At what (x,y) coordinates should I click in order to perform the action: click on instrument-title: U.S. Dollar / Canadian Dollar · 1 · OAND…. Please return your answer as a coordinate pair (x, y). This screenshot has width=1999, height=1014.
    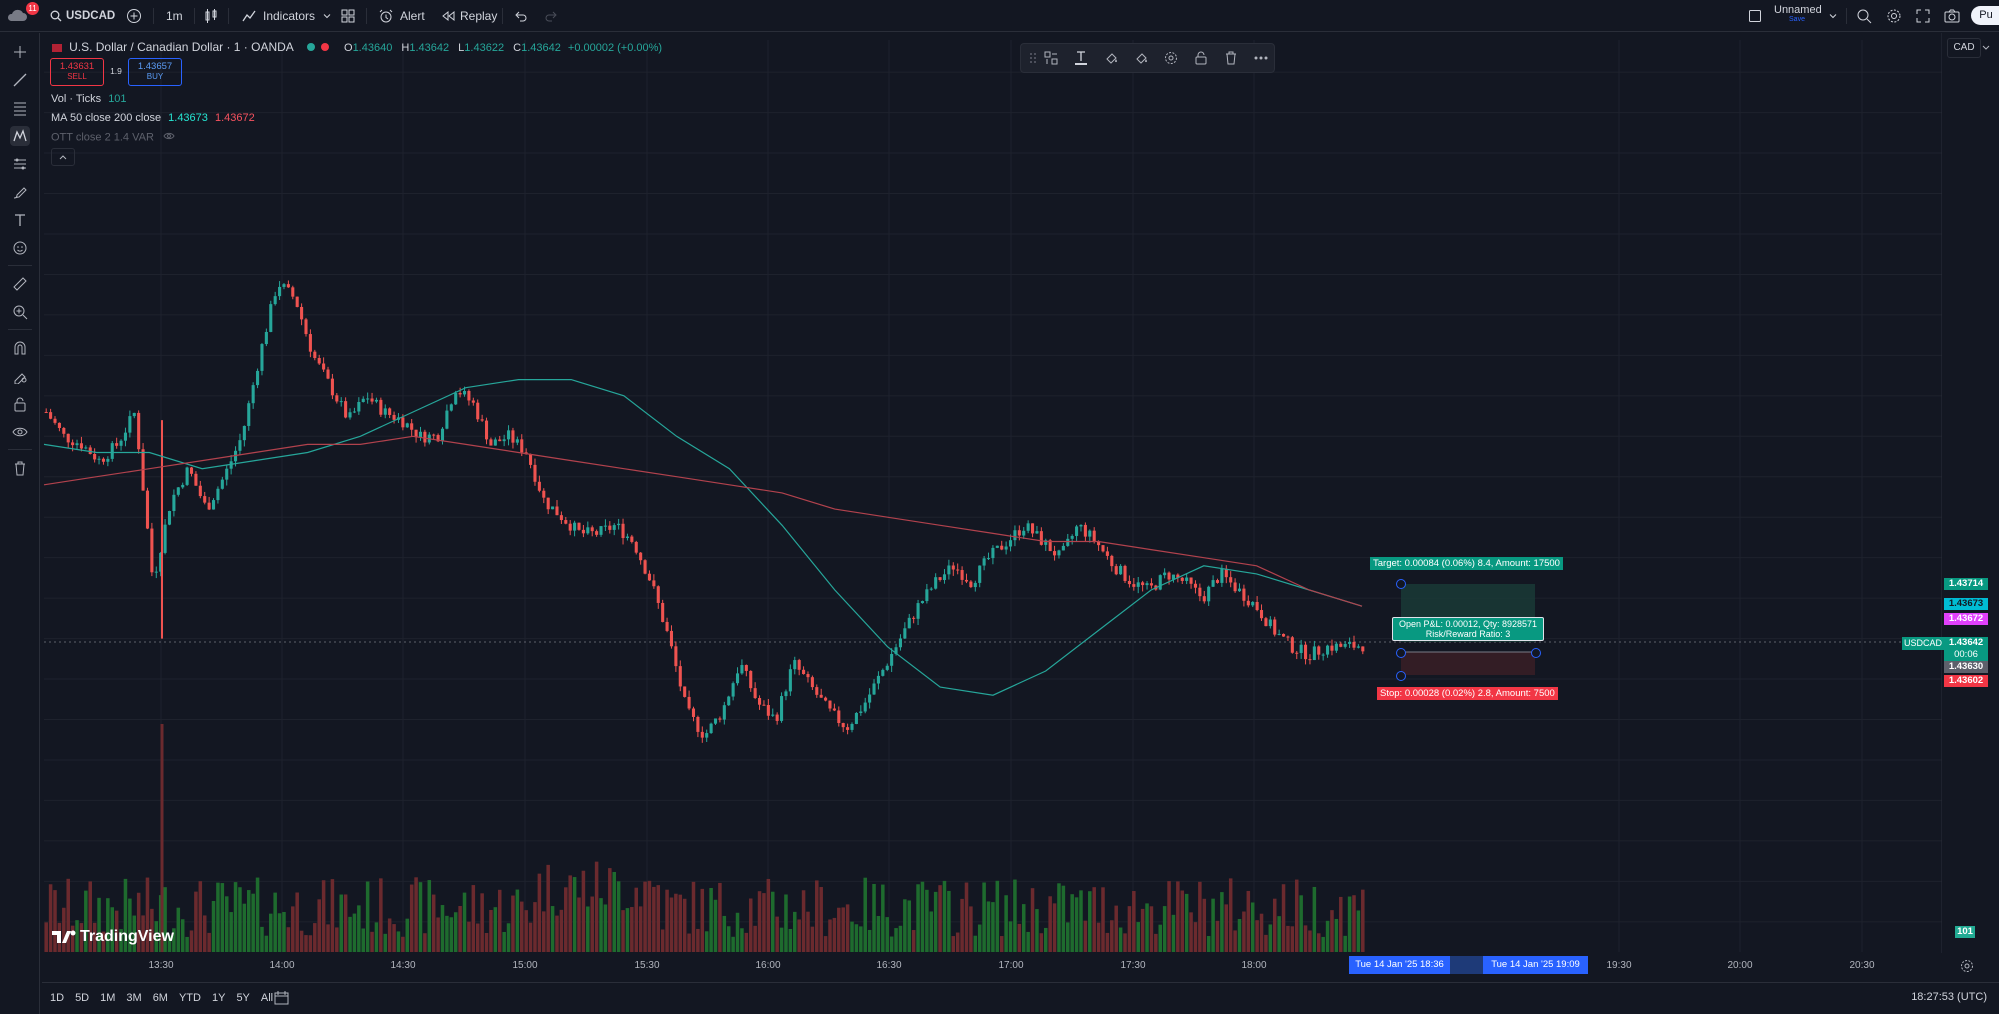
    Looking at the image, I should click on (181, 47).